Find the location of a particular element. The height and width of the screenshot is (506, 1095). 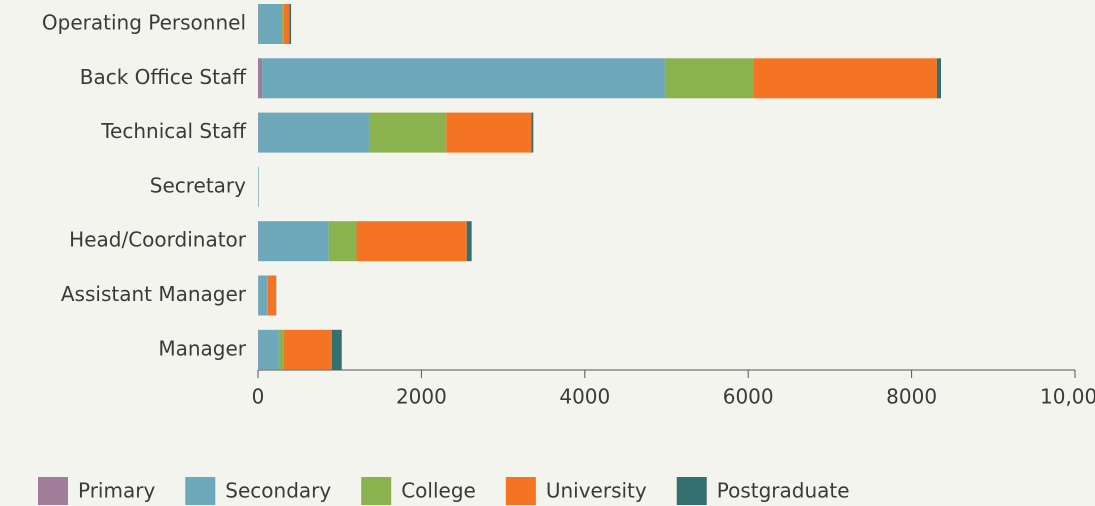

y-tick-label: Back Office Staff is located at coordinates (163, 77).